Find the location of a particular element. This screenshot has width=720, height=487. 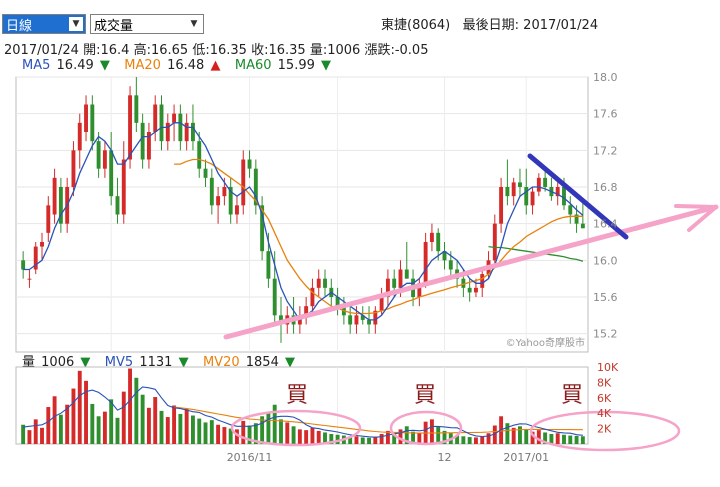

stock-name: 東捷(8064) is located at coordinates (416, 25).